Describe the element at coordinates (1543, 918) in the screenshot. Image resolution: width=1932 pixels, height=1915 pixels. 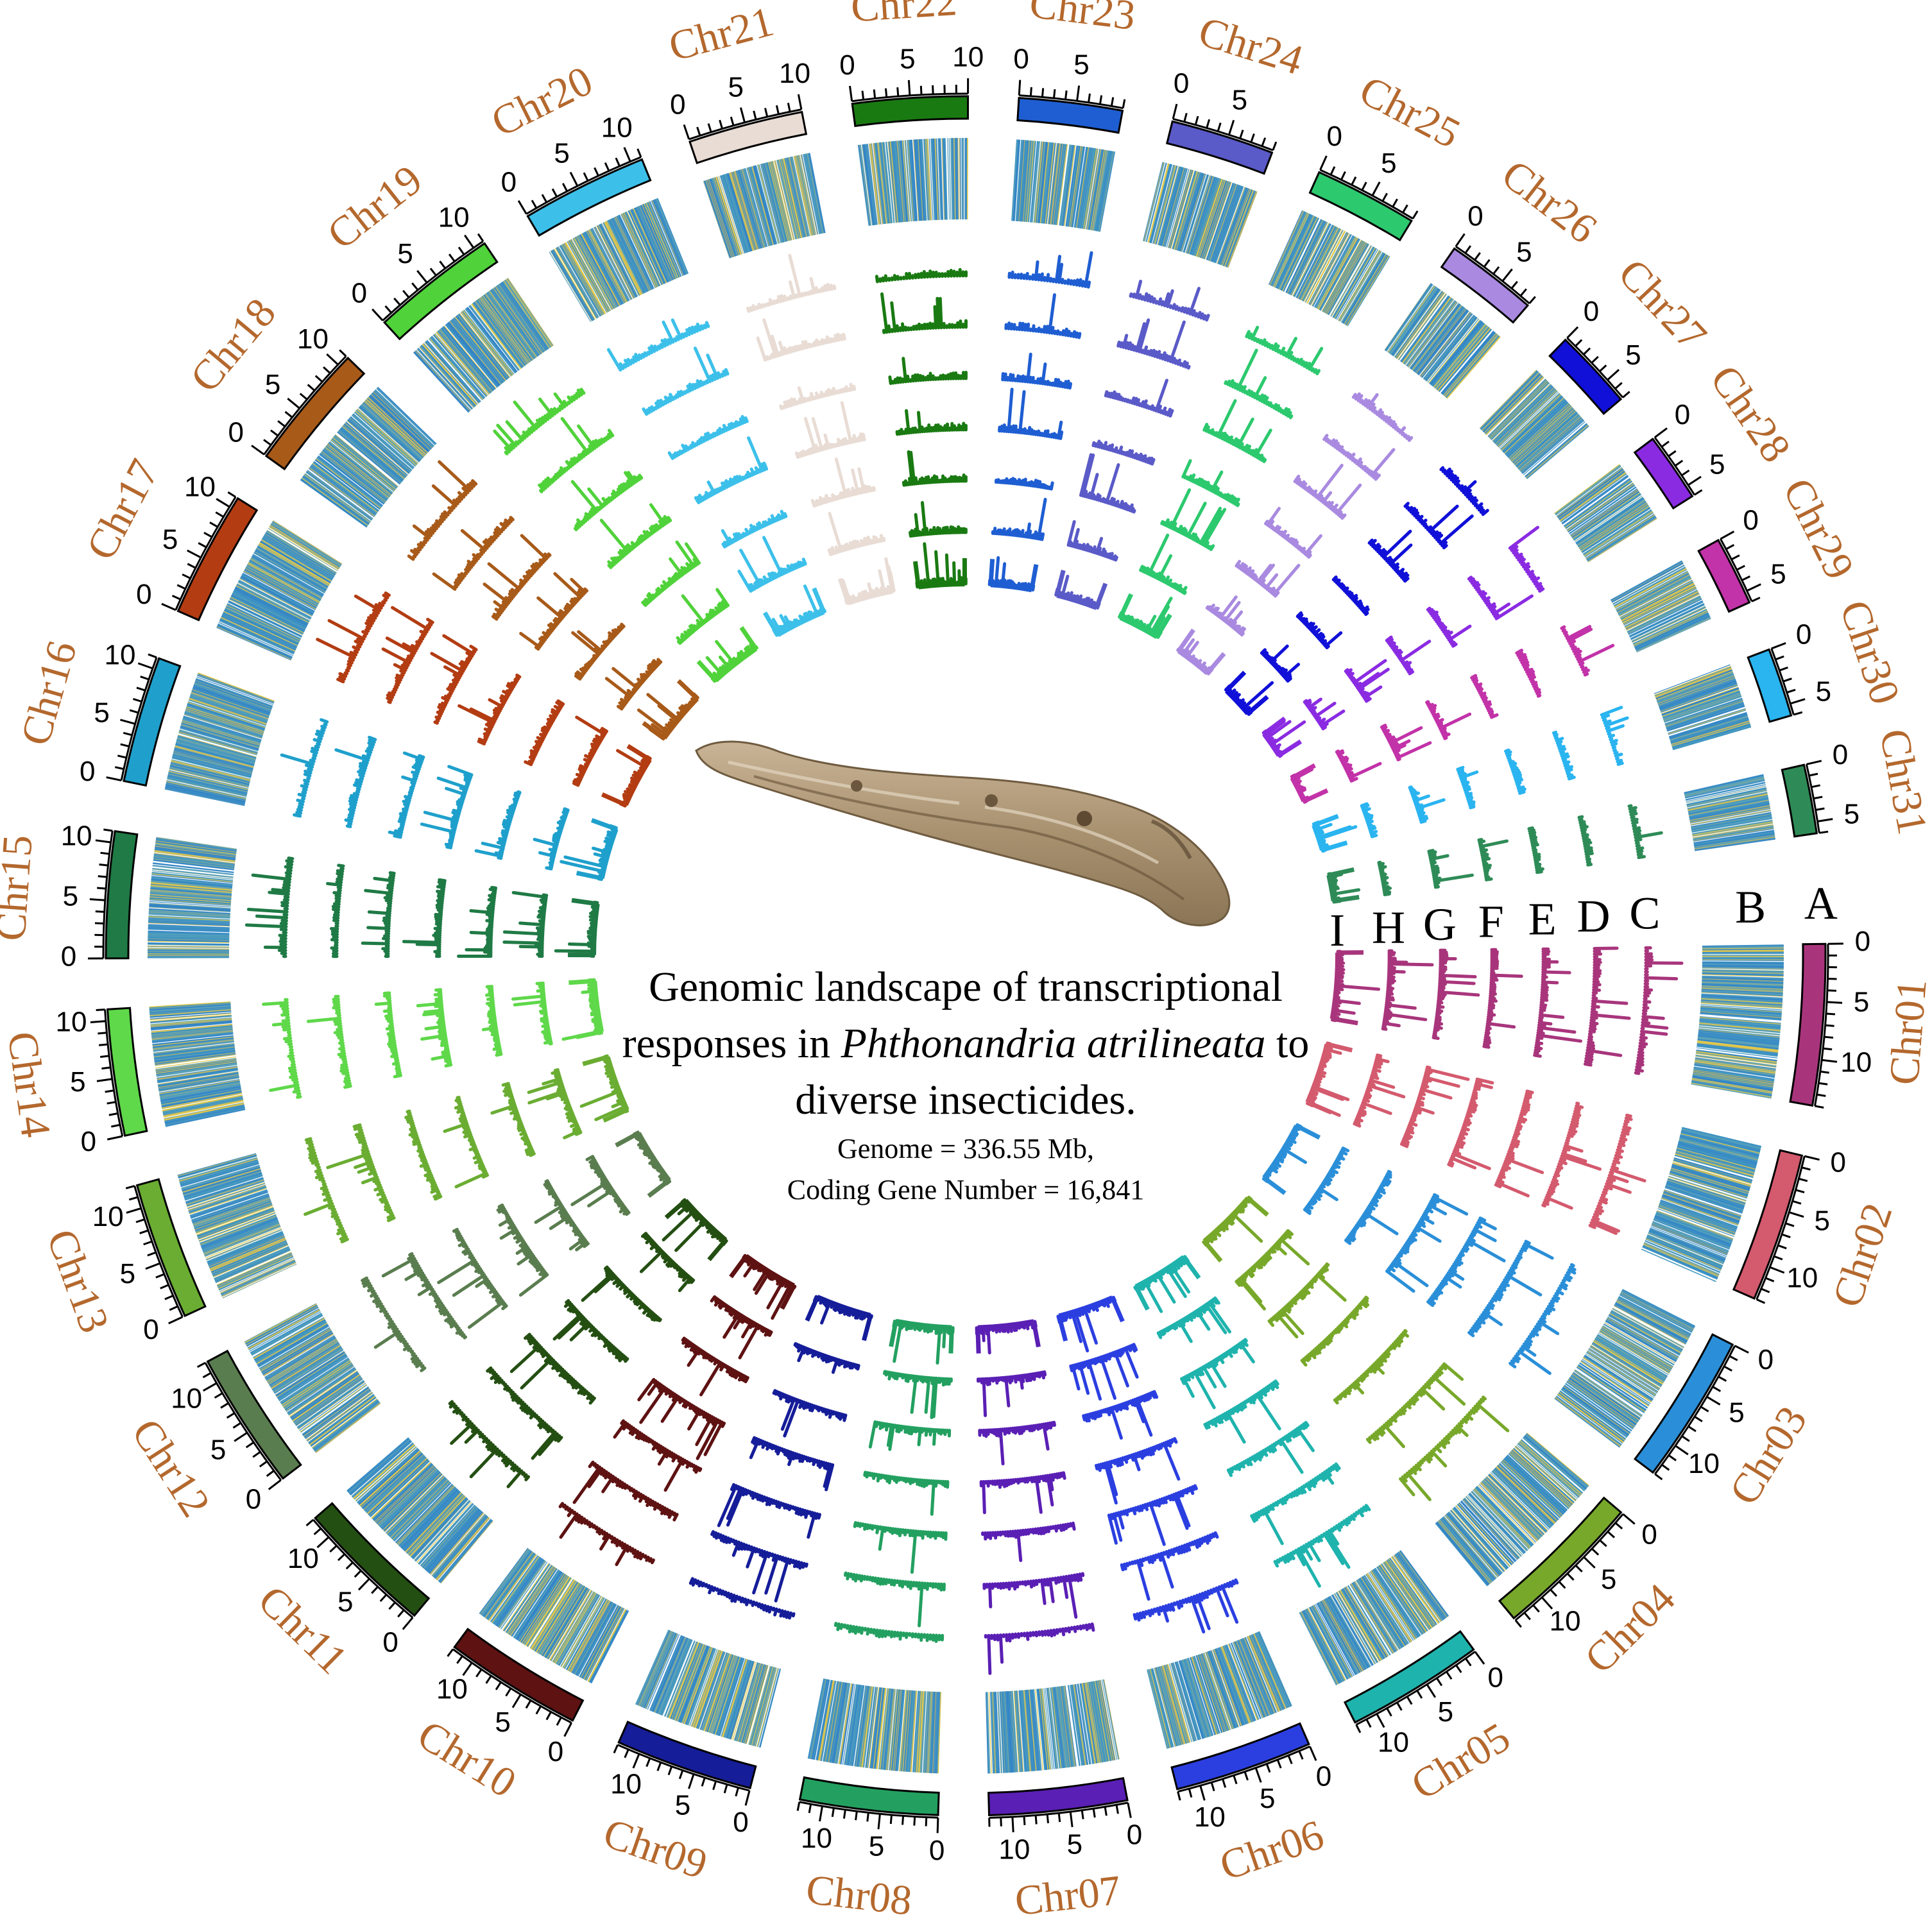
I see `track-letter-e: E` at that location.